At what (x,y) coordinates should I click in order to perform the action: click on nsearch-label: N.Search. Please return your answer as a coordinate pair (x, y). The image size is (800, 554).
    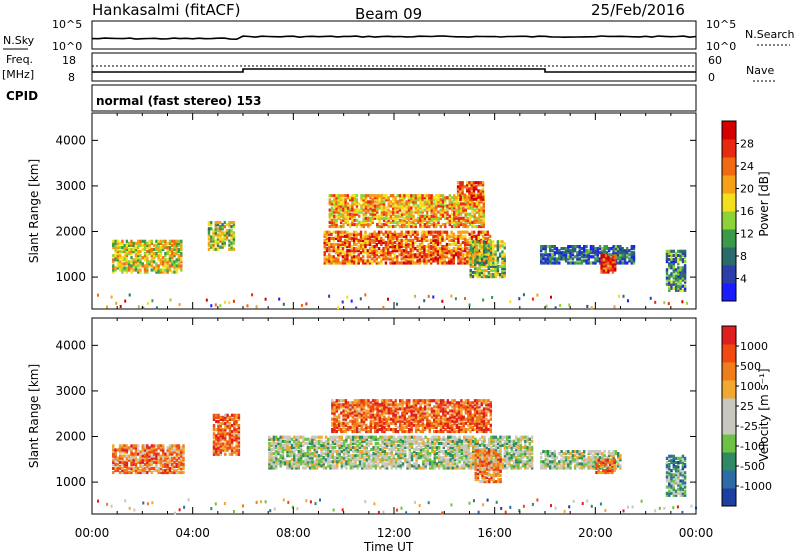
    Looking at the image, I should click on (770, 34).